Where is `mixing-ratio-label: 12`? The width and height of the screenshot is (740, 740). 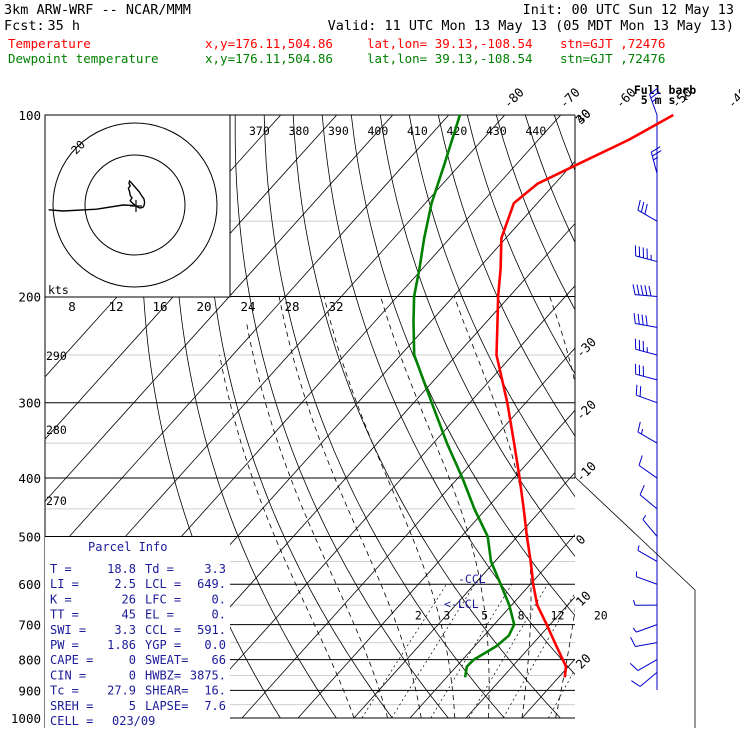
mixing-ratio-label: 12 is located at coordinates (558, 616).